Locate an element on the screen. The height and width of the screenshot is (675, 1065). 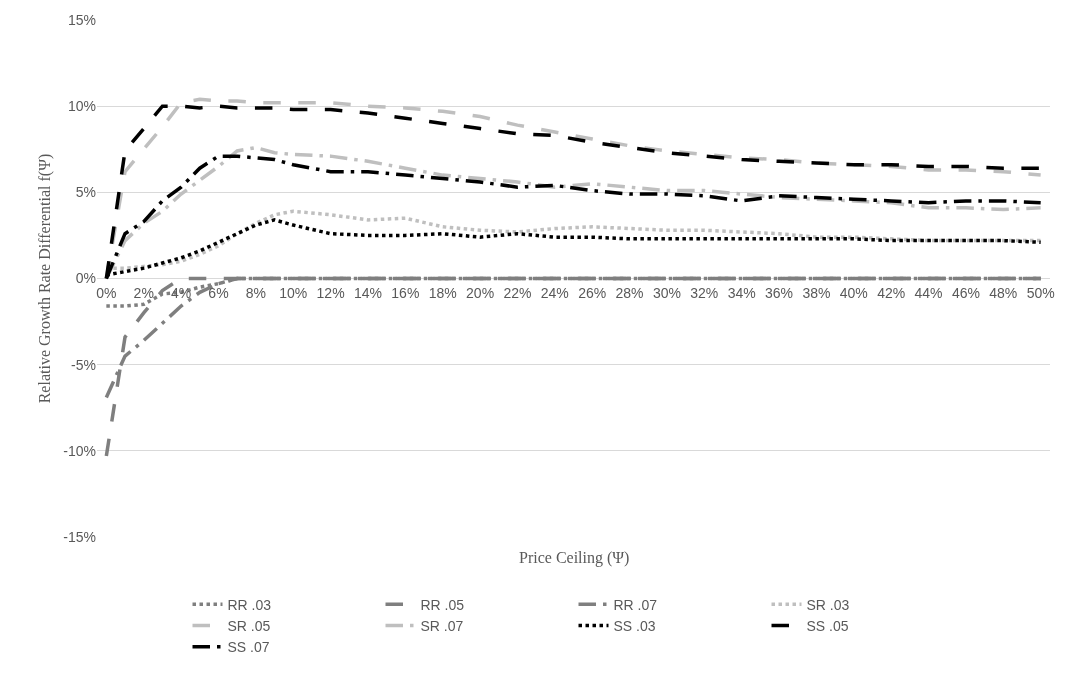
x-tick-label: 14% is located at coordinates (367, 292).